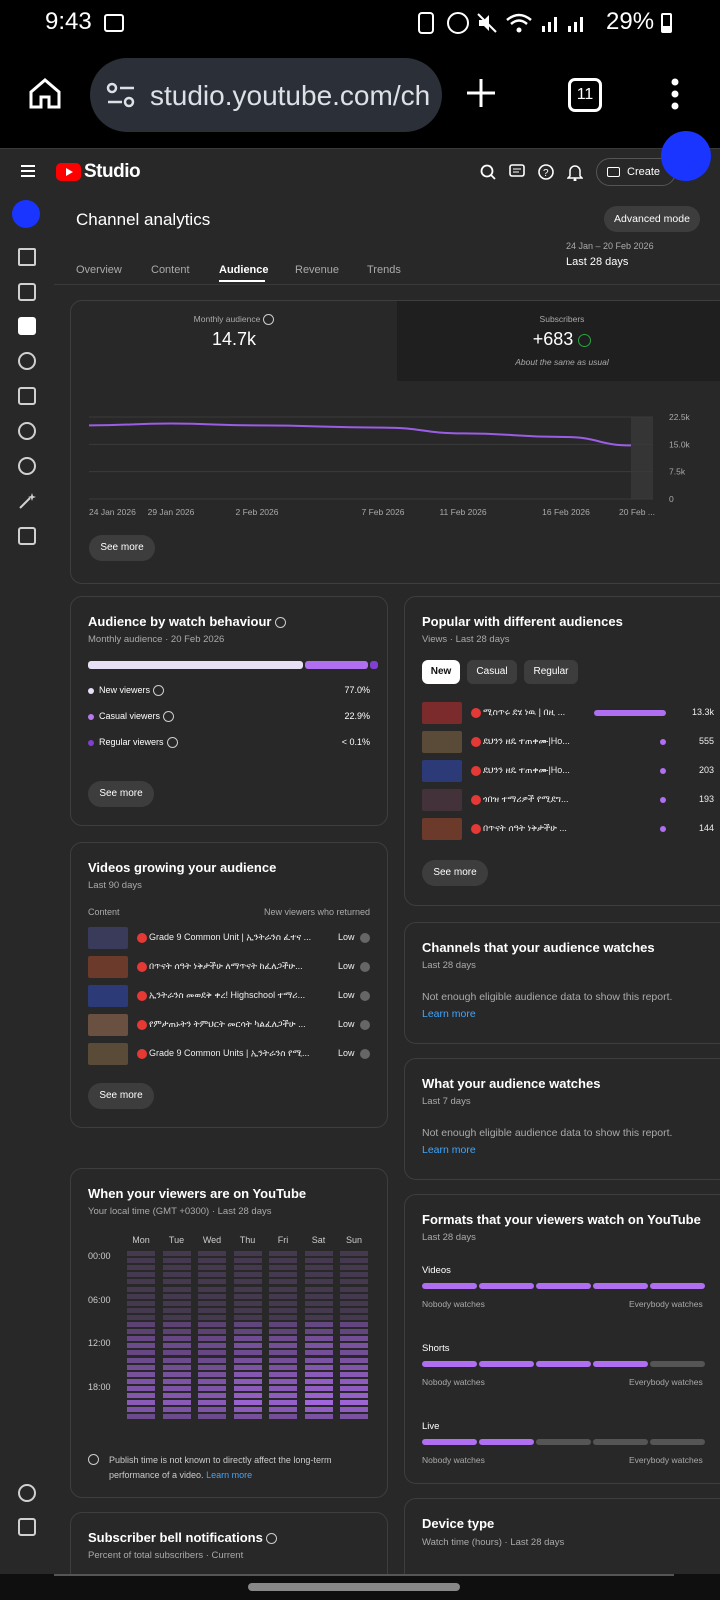 This screenshot has width=720, height=1600. Describe the element at coordinates (488, 174) in the screenshot. I see `search-icon` at that location.